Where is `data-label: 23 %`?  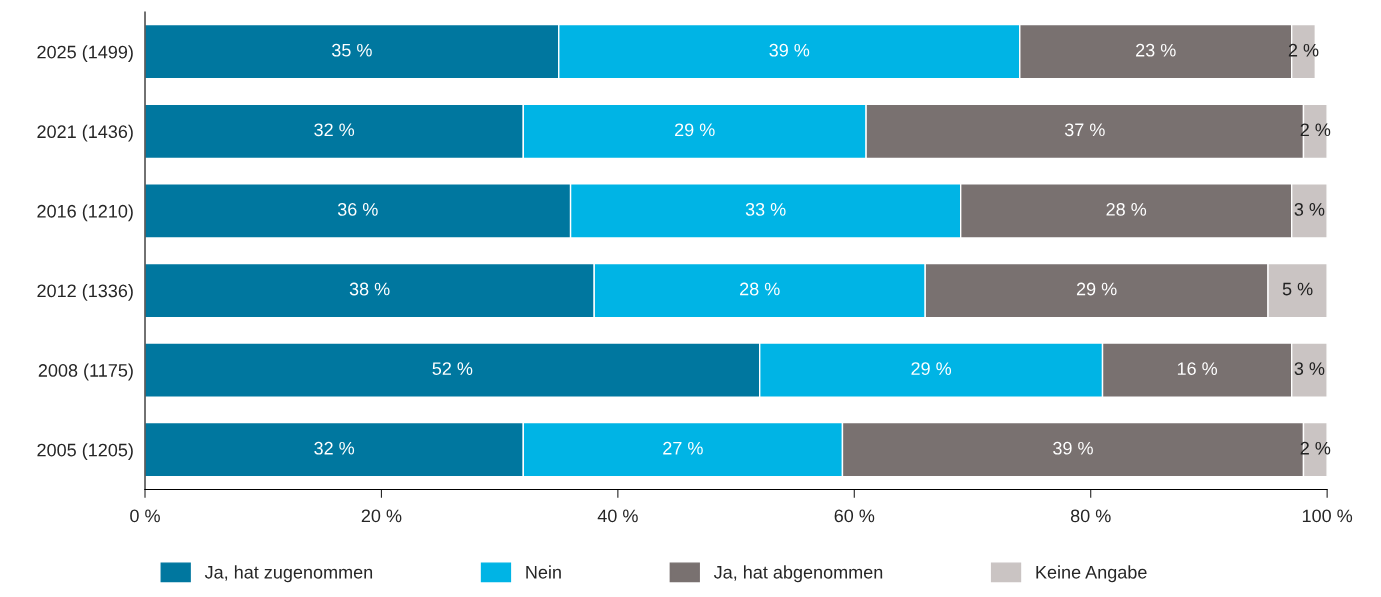
data-label: 23 % is located at coordinates (1156, 50).